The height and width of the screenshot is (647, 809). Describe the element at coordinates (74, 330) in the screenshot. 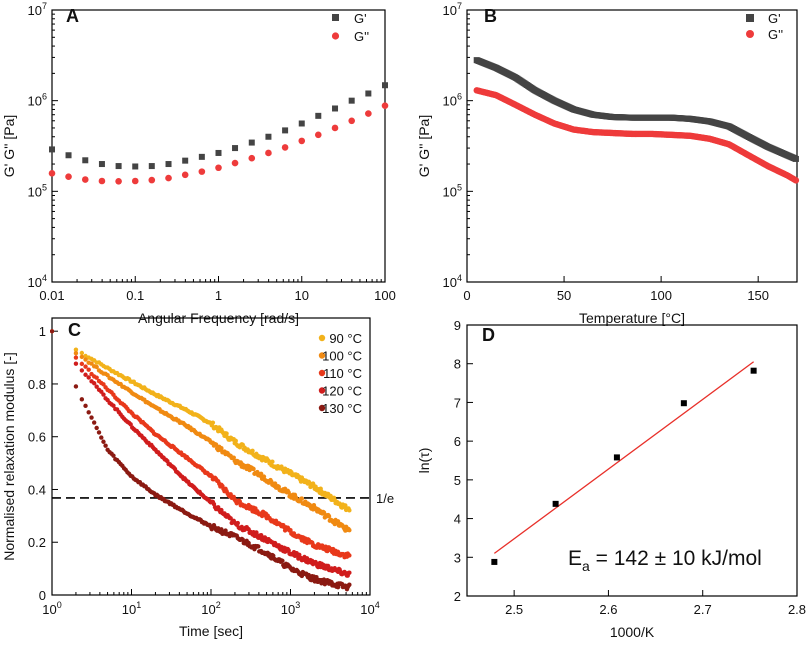

I see `panel-letter: C` at that location.